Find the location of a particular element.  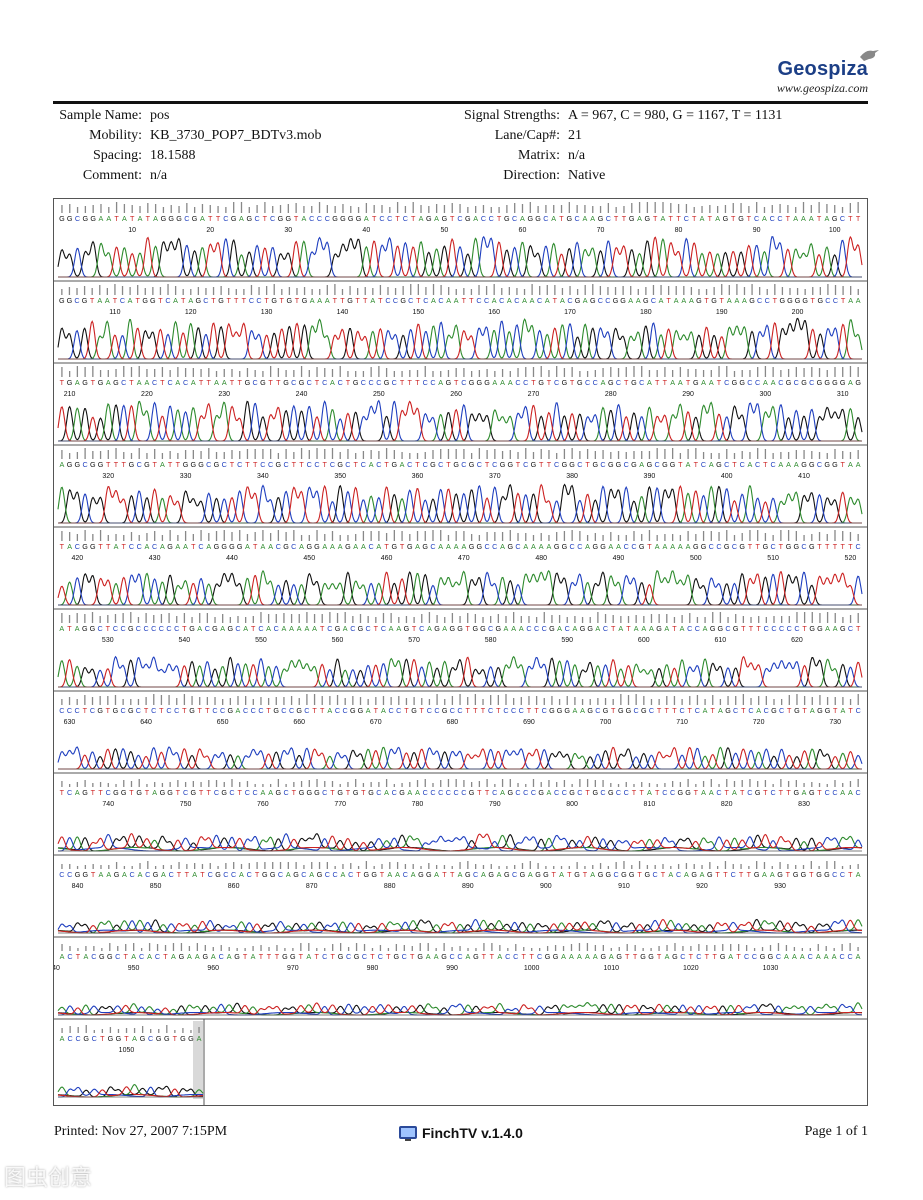

position-label: 380 is located at coordinates (572, 476).